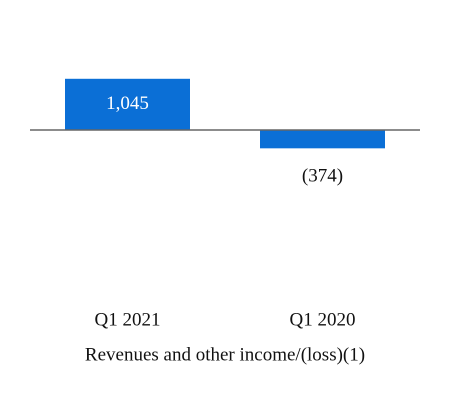 The image size is (450, 400). What do you see at coordinates (128, 319) in the screenshot?
I see `x-tick-label: Q1 2021` at bounding box center [128, 319].